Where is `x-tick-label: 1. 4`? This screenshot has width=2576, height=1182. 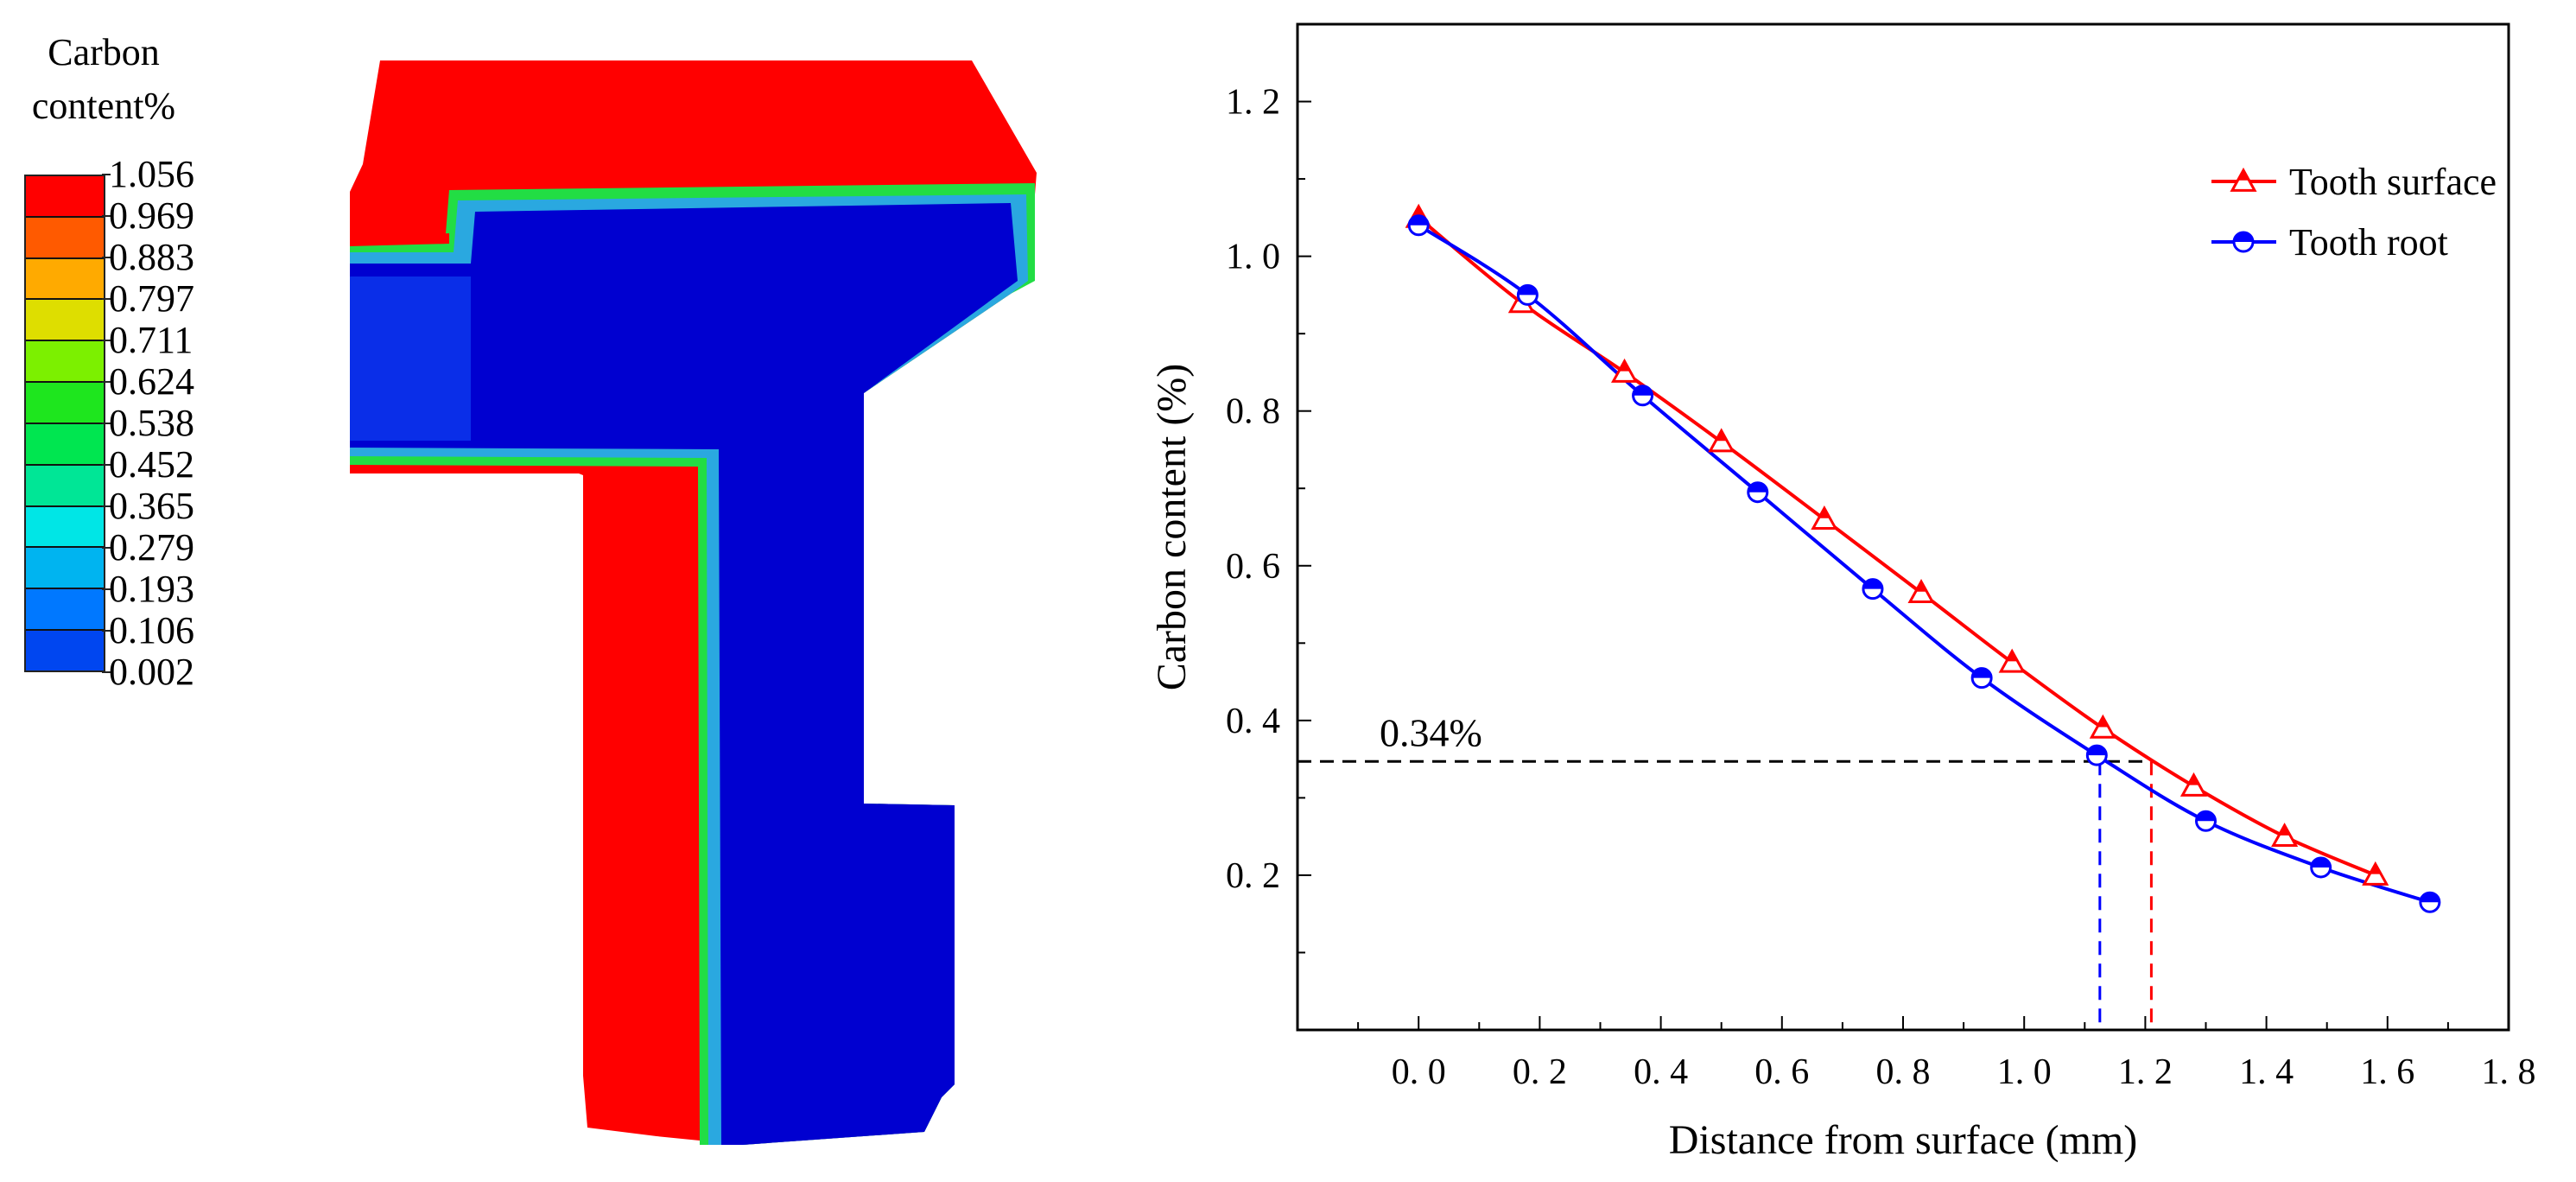 x-tick-label: 1. 4 is located at coordinates (2266, 1072).